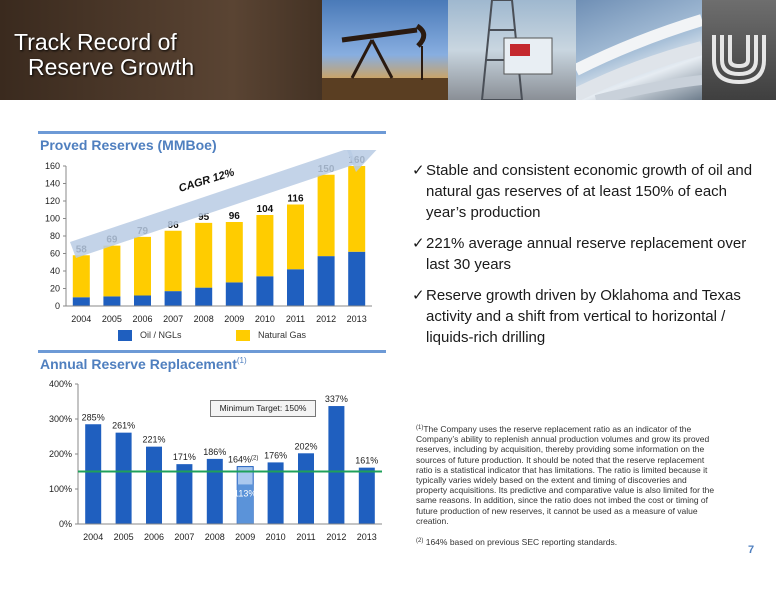 The width and height of the screenshot is (776, 600). What do you see at coordinates (123, 426) in the screenshot?
I see `value-label: 261%` at bounding box center [123, 426].